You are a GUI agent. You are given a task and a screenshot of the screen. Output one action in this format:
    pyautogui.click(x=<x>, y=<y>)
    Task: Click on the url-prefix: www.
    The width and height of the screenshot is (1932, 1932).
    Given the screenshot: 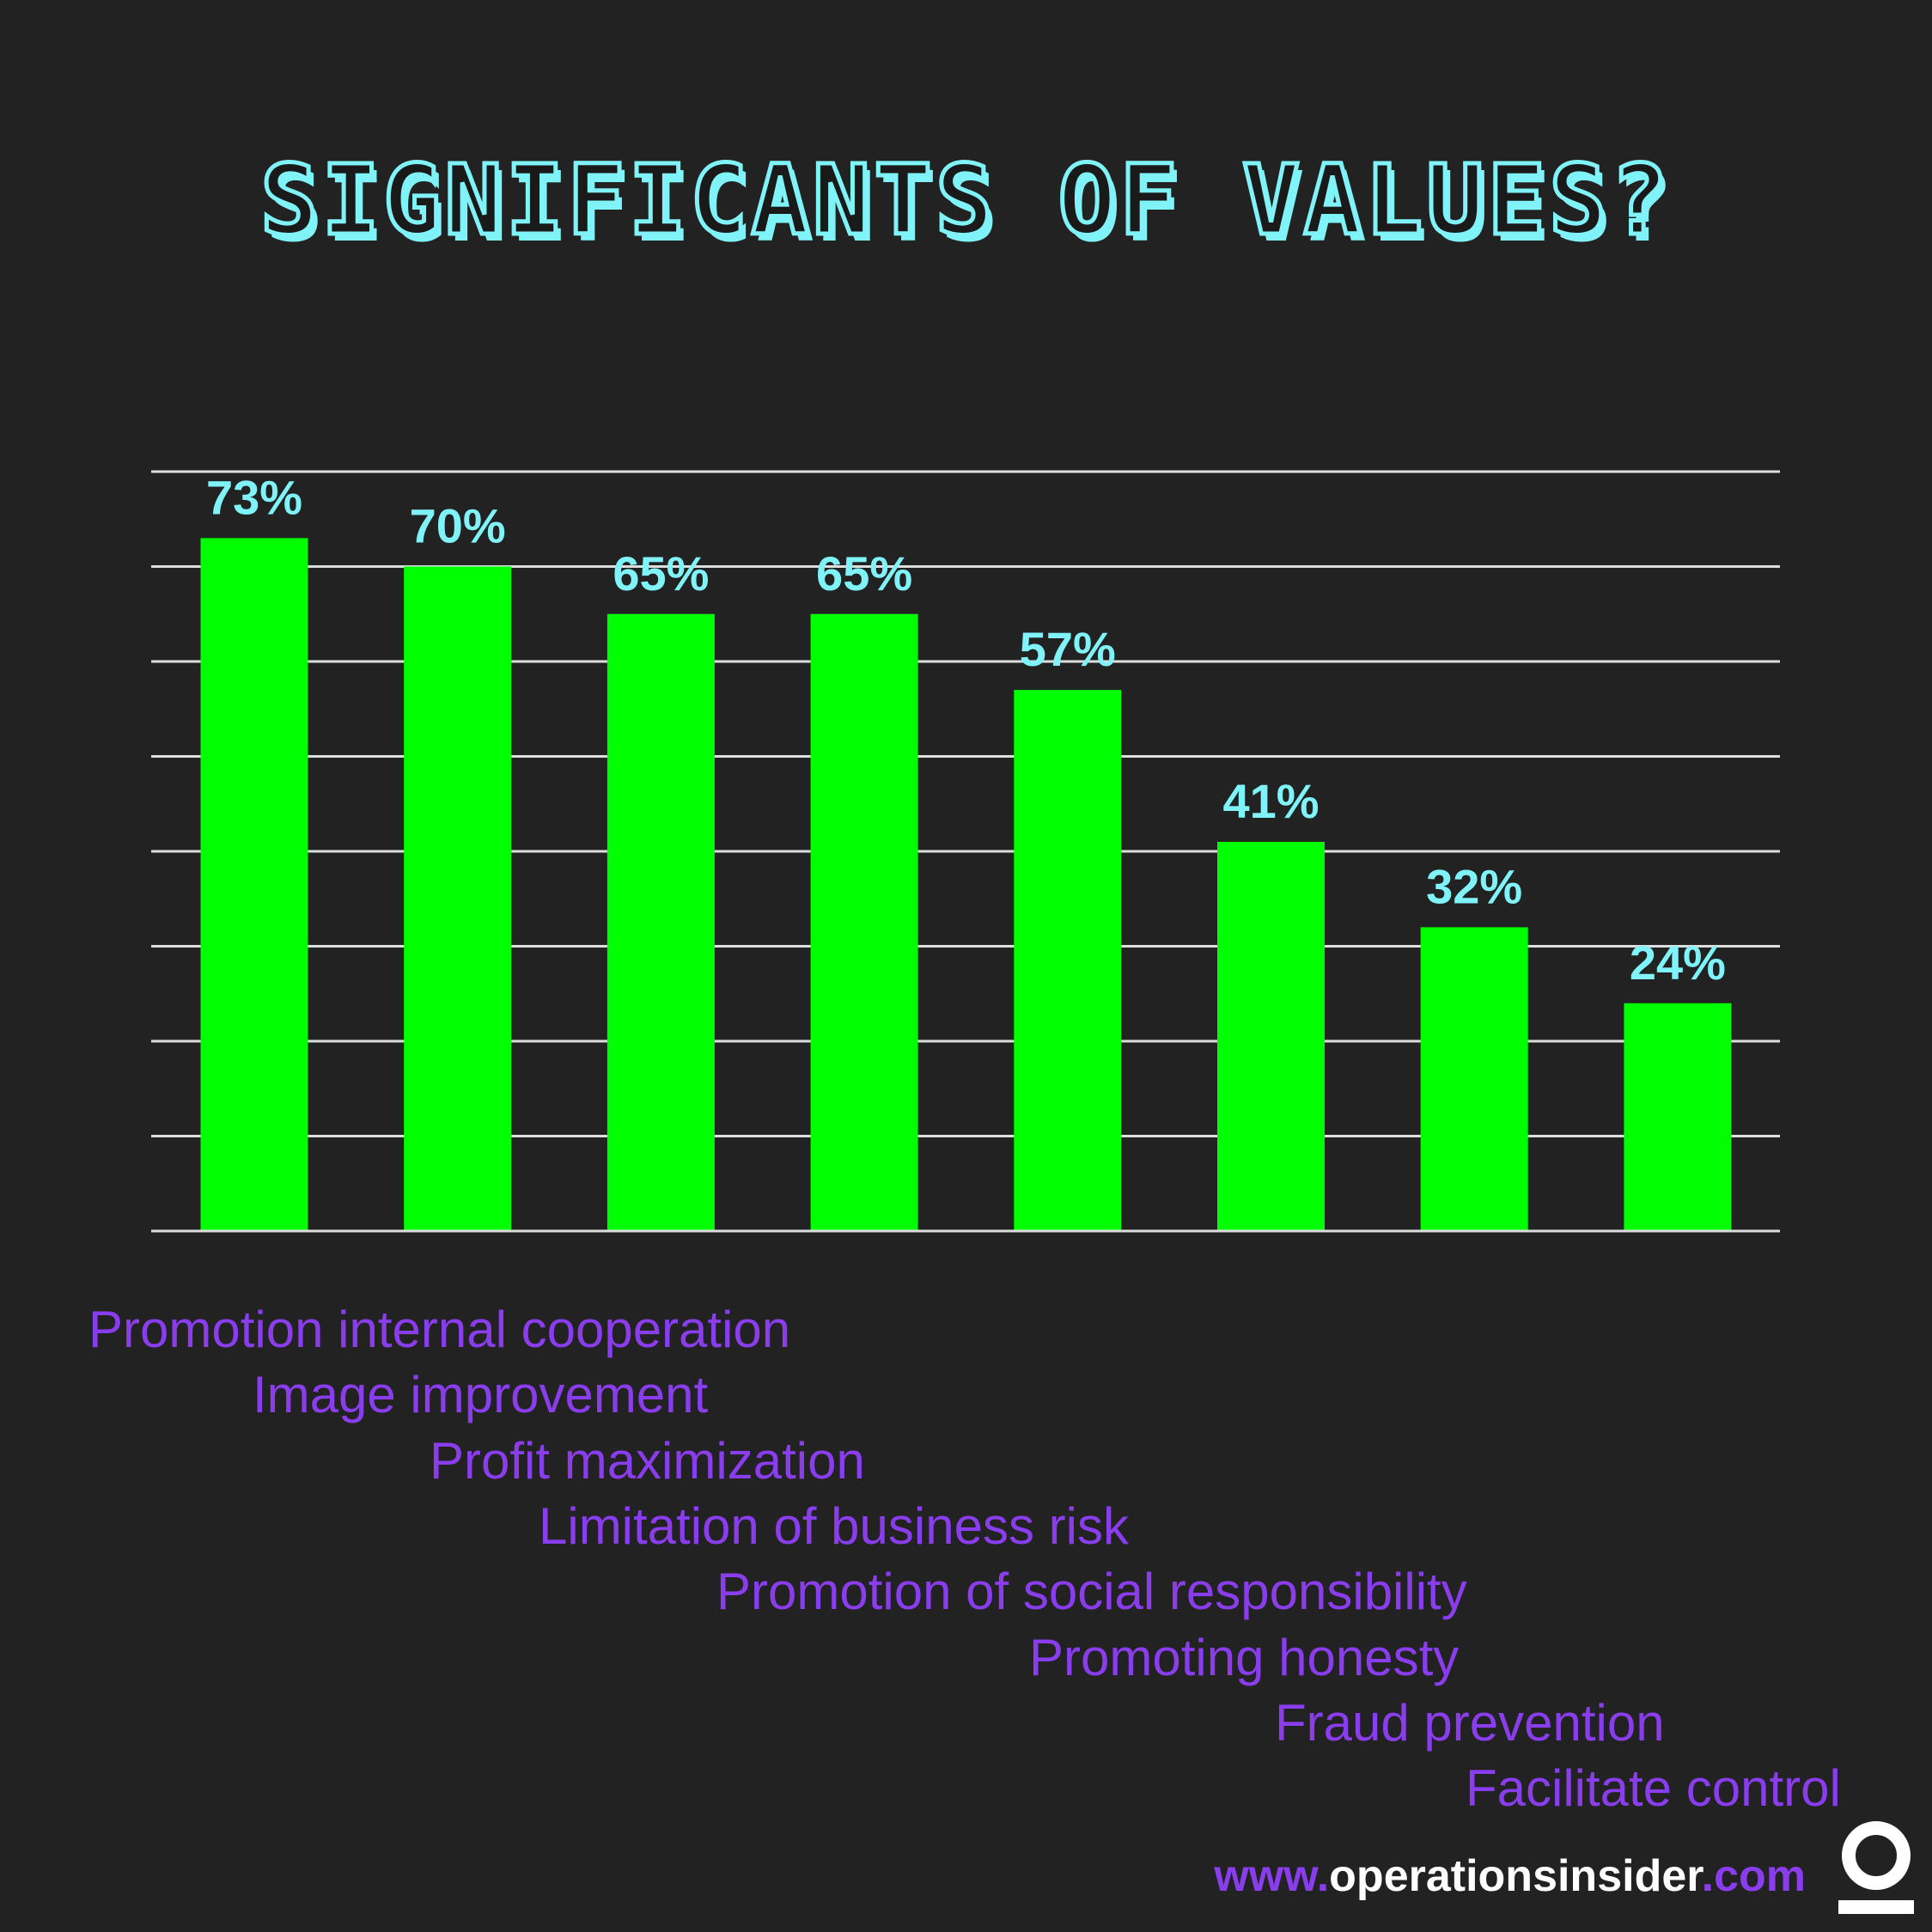 What is the action you would take?
    pyautogui.click(x=1272, y=1876)
    